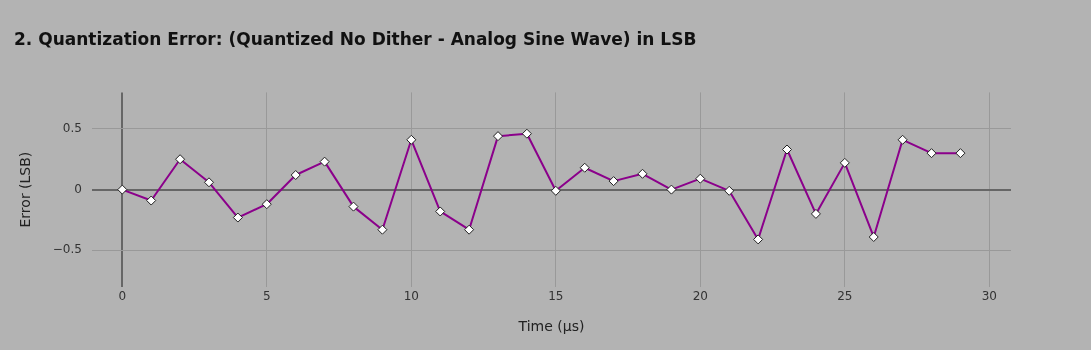 Image resolution: width=1091 pixels, height=350 pixels. I want to click on x-tick-label: 0, so click(122, 296).